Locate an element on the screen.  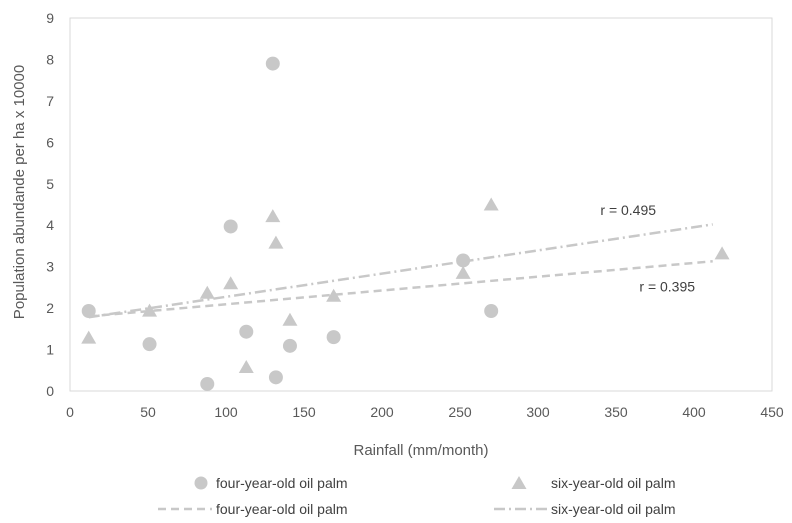
x-tick-label-4: 200 is located at coordinates (382, 412).